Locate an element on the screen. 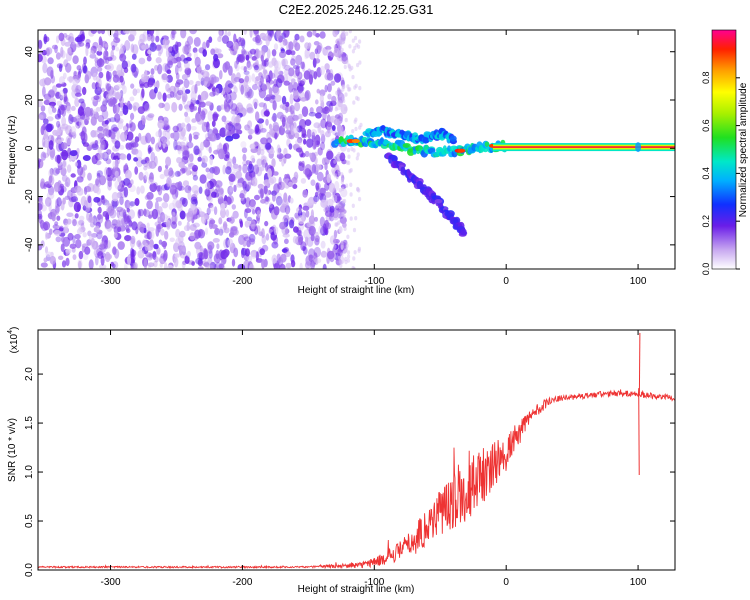 The image size is (750, 600). lower-branch-blob is located at coordinates (438, 201).